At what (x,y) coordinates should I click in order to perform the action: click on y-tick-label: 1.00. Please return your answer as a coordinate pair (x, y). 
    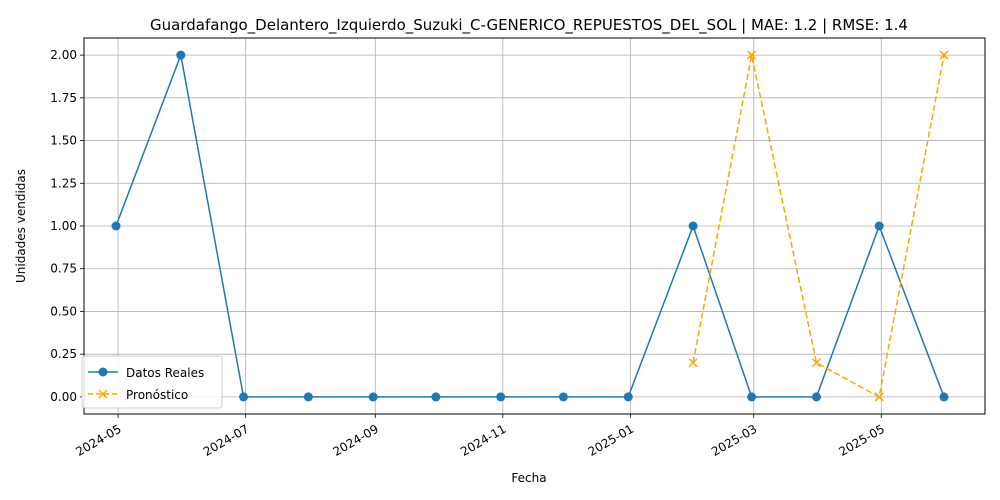
    Looking at the image, I should click on (63, 226).